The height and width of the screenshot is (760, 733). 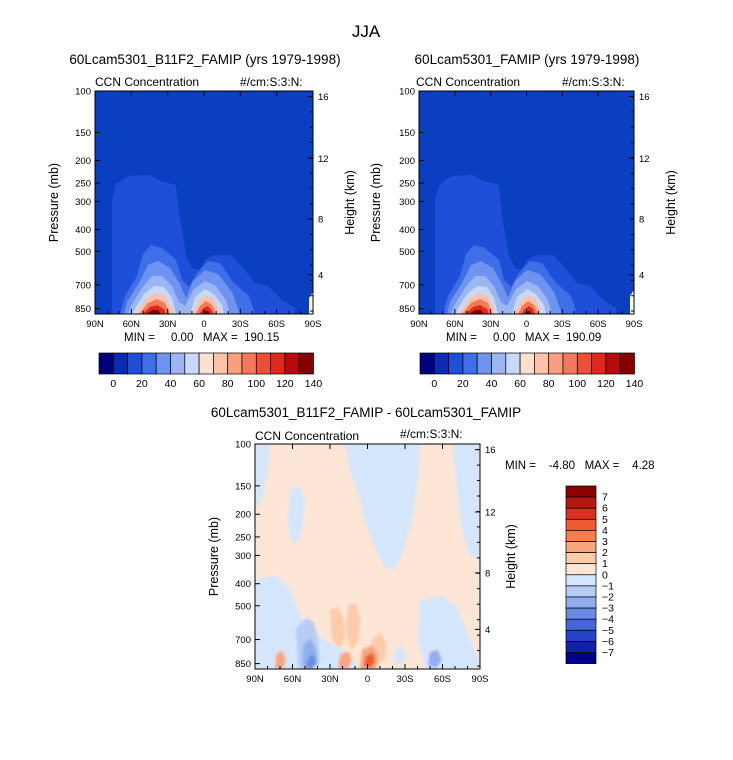 I want to click on colorbar-label: −3, so click(x=608, y=609).